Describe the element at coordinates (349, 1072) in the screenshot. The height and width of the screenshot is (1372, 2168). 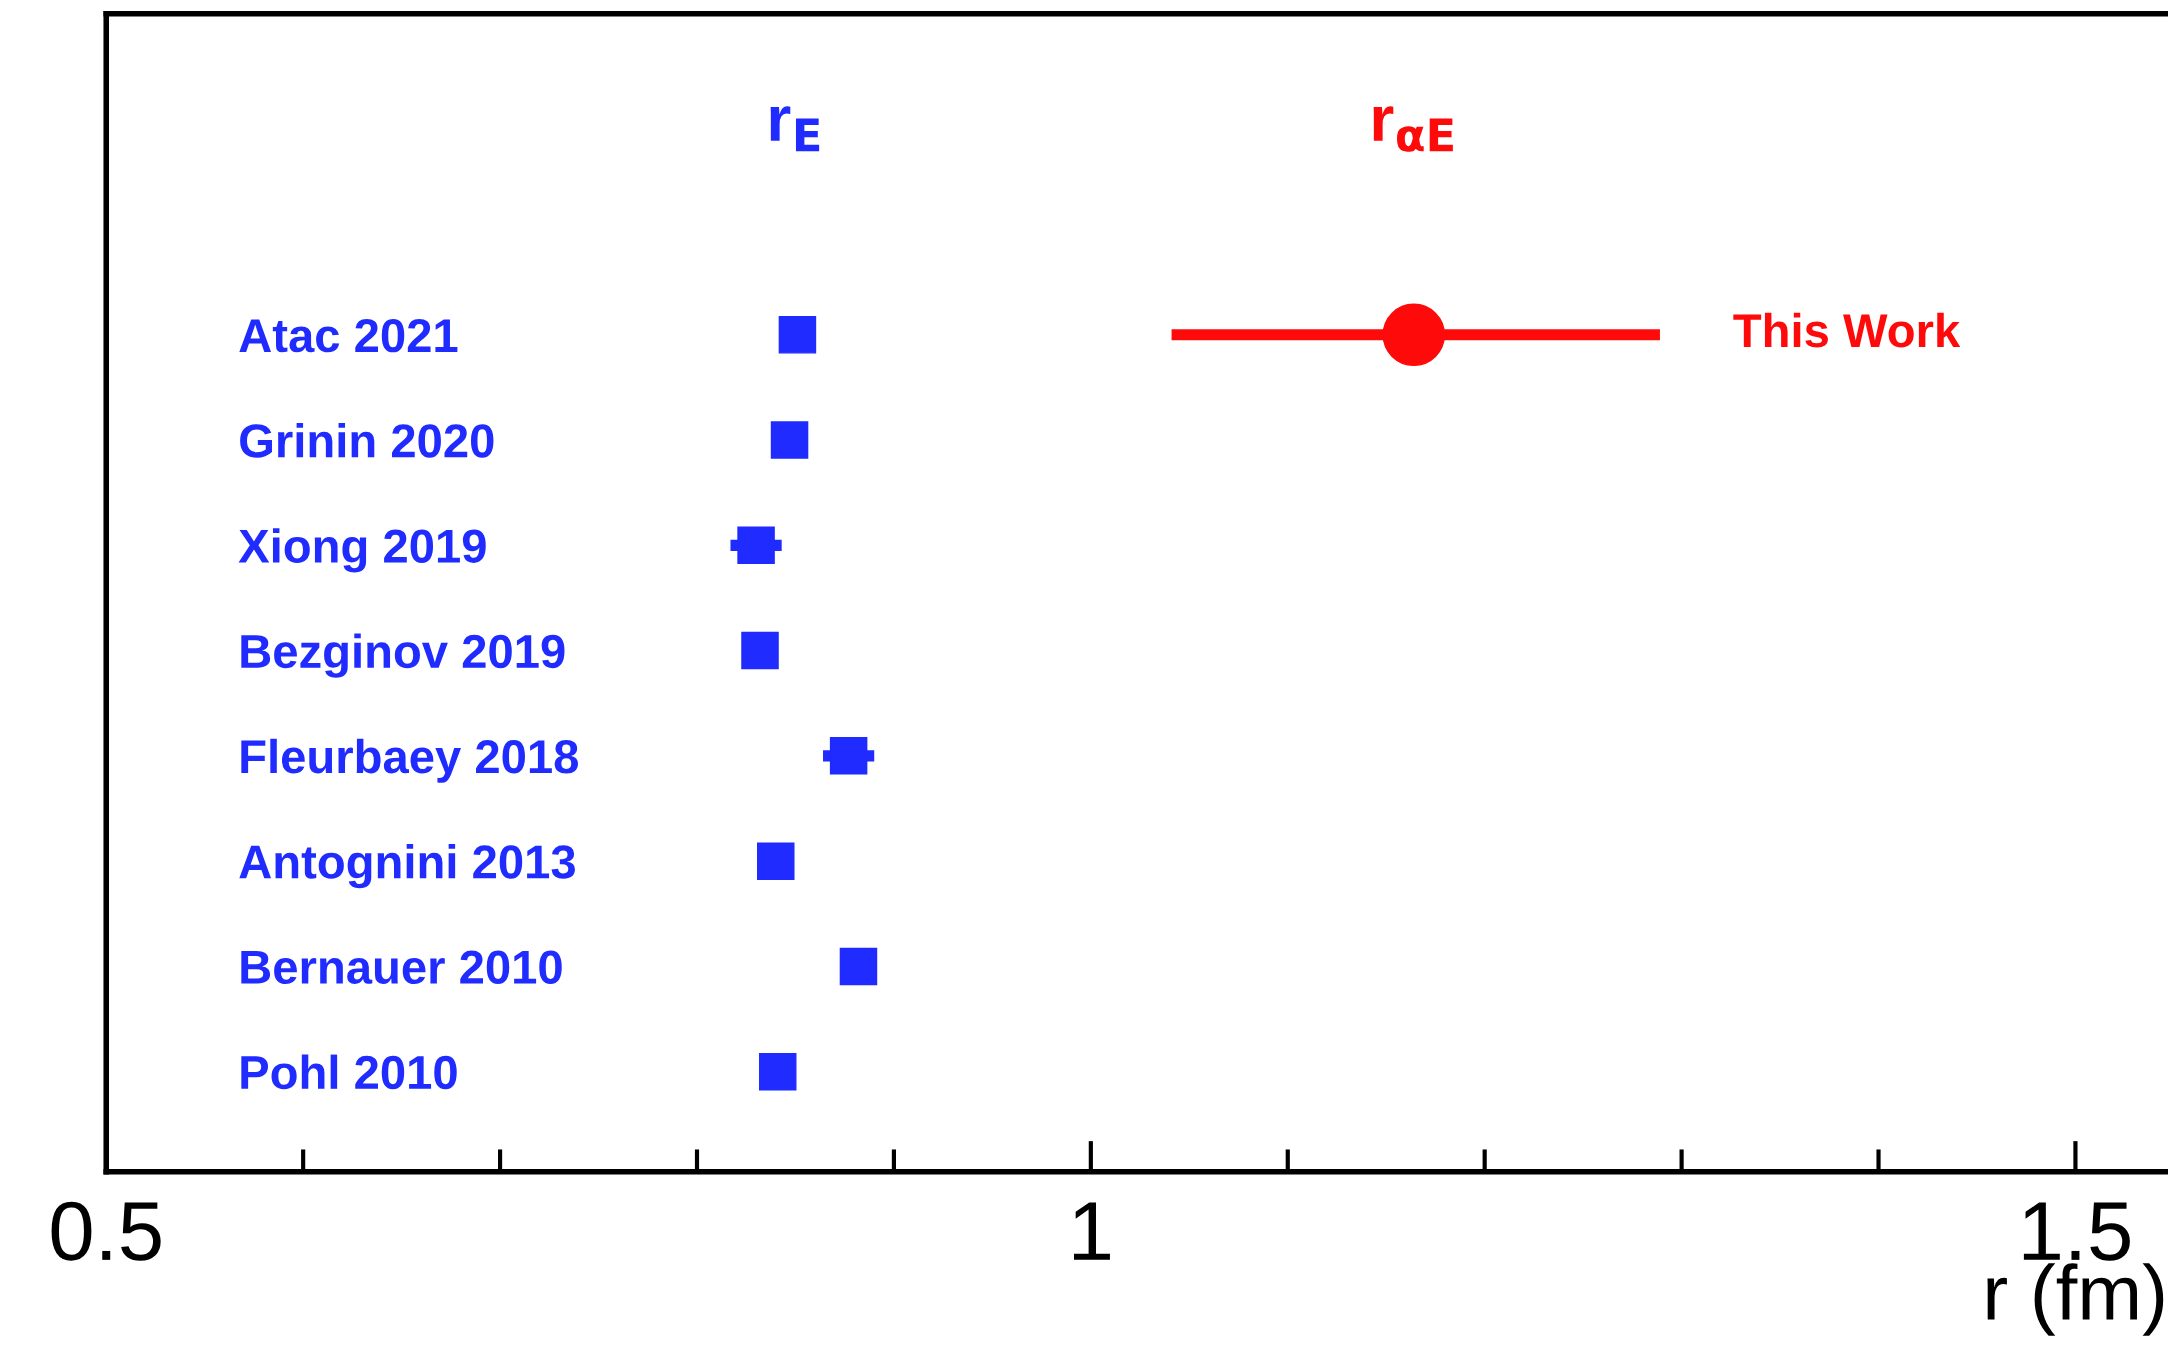
I see `y-tick-label: Pohl 2010` at that location.